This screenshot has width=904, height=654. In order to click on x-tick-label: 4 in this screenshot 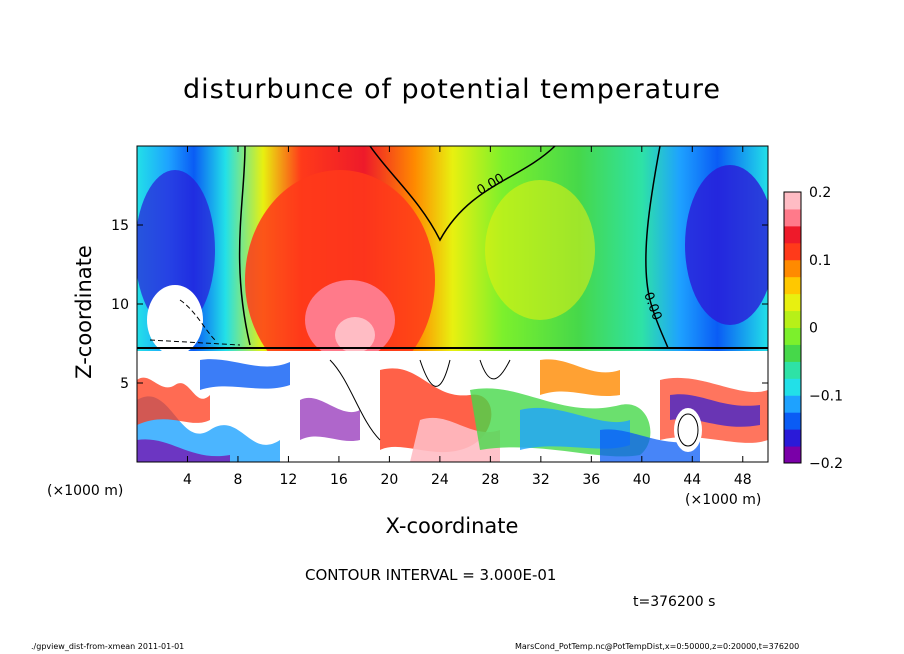, I will do `click(187, 480)`.